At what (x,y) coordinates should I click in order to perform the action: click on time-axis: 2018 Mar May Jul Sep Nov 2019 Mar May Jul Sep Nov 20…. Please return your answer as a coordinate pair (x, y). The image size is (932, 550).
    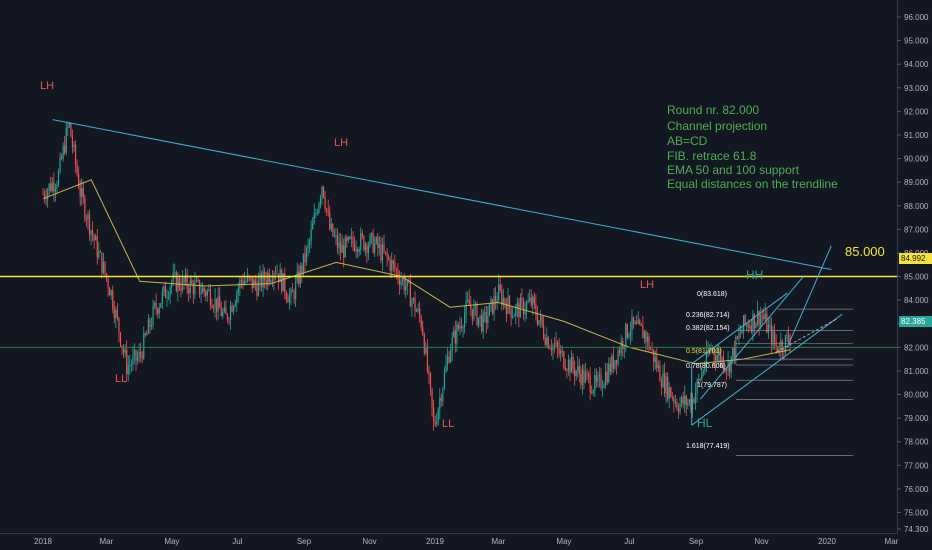
    Looking at the image, I should click on (466, 541).